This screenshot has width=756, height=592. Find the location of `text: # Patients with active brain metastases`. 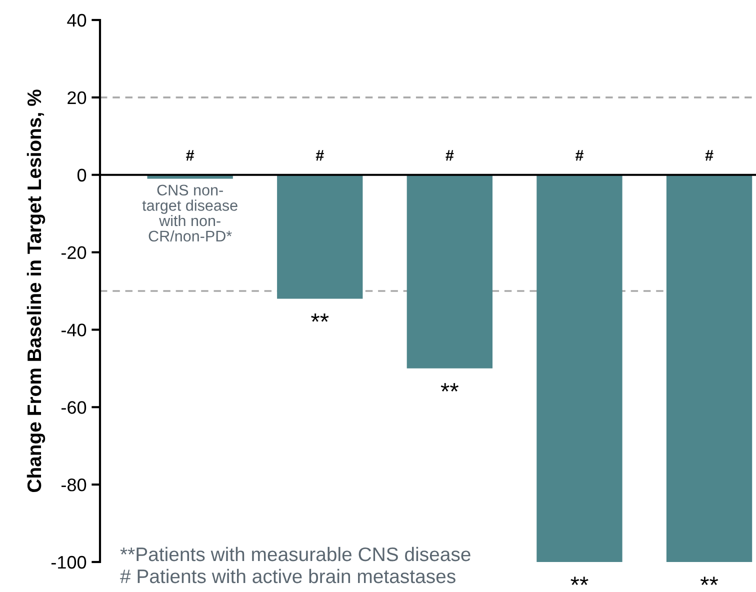

text: # Patients with active brain metastases is located at coordinates (288, 576).